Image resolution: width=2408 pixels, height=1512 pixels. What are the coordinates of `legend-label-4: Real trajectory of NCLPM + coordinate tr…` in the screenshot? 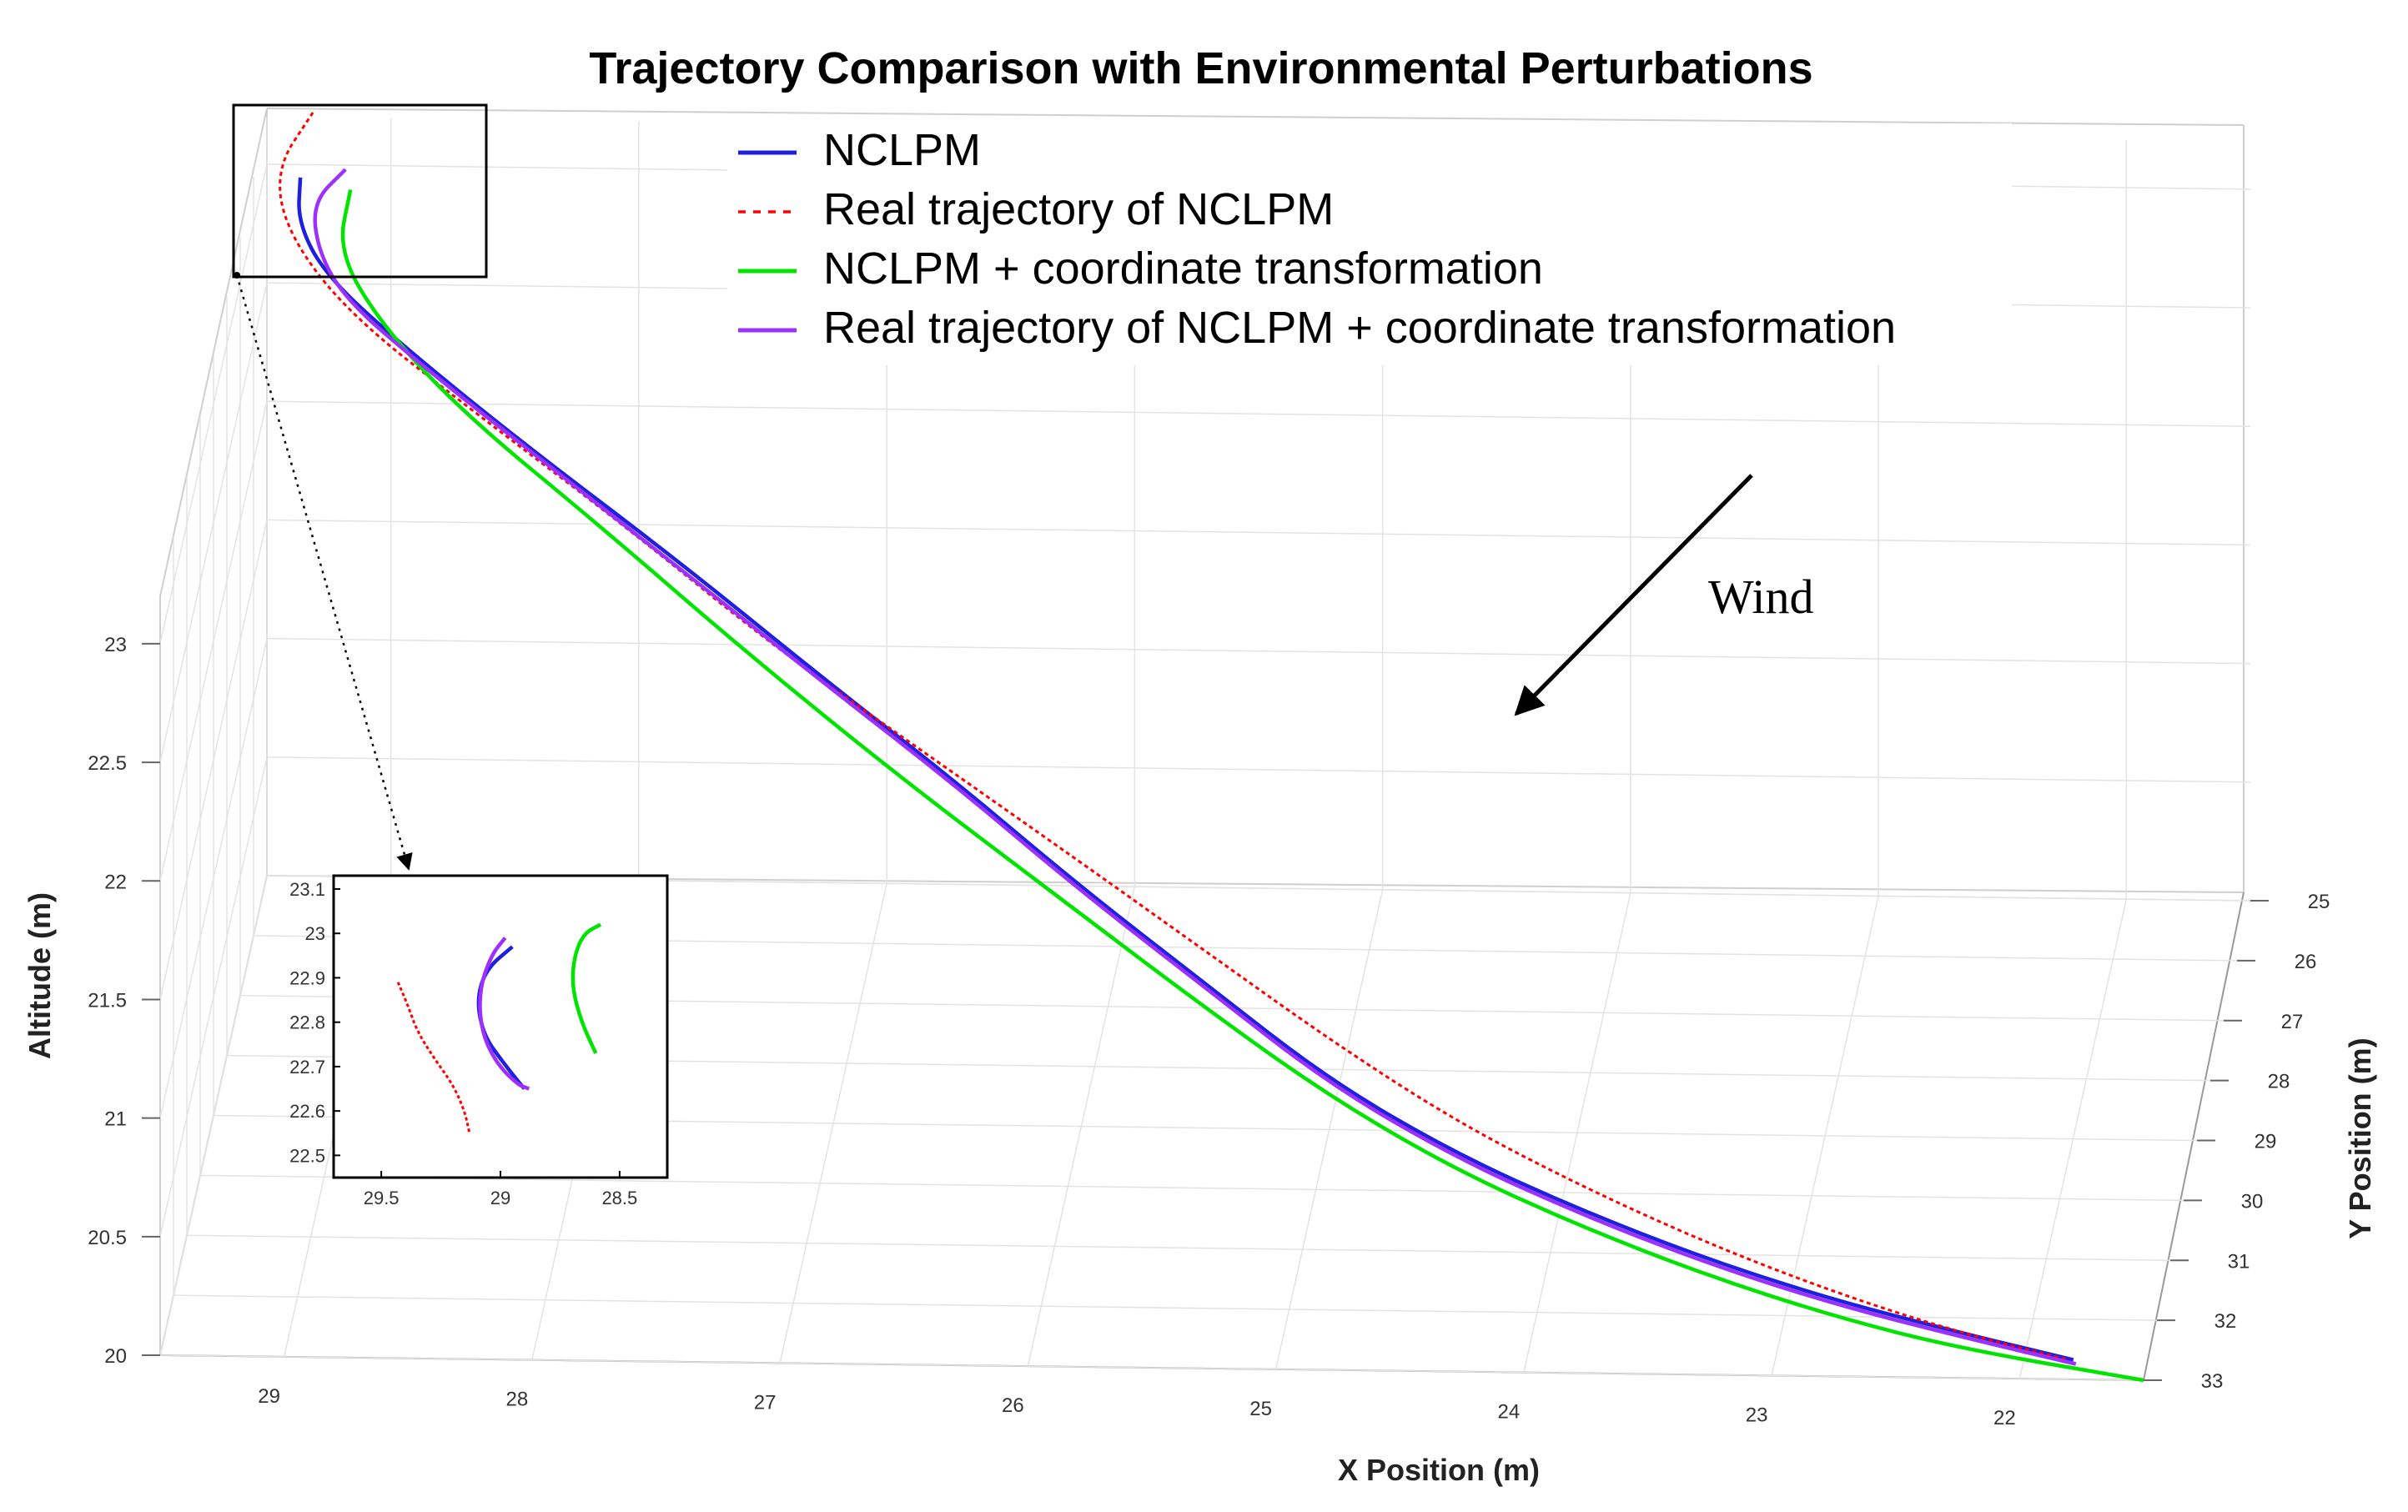 It's located at (1359, 328).